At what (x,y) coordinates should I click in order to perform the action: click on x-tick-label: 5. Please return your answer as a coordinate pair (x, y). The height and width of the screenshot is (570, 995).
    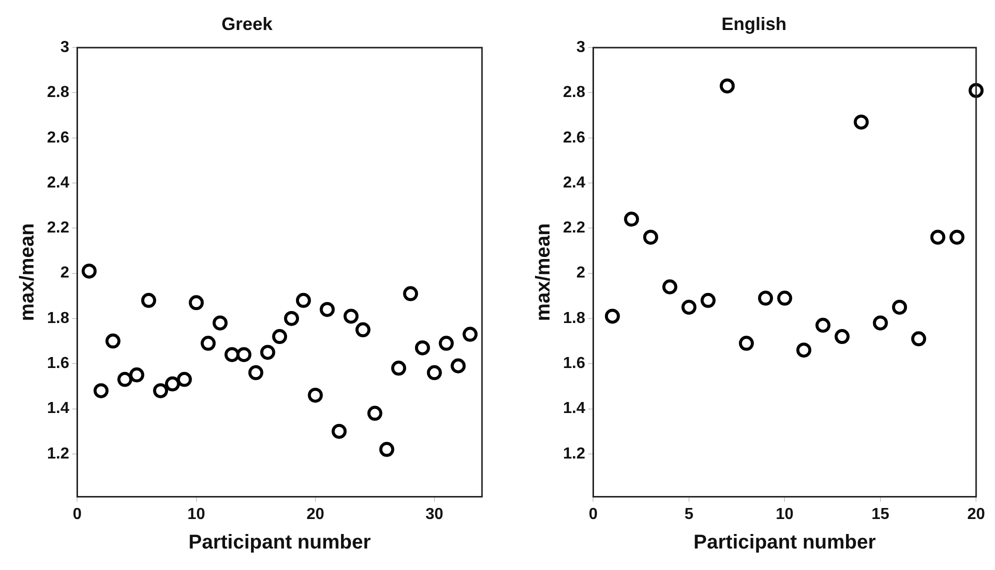
    Looking at the image, I should click on (689, 514).